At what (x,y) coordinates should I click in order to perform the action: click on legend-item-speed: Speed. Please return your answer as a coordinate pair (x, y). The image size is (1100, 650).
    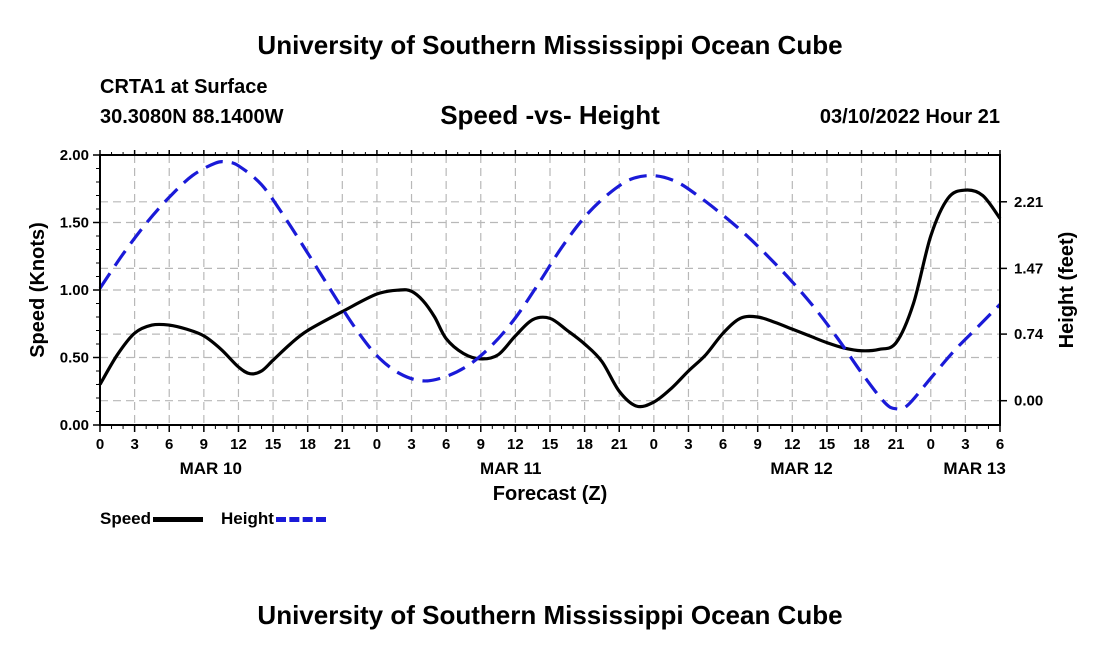
    Looking at the image, I should click on (152, 519).